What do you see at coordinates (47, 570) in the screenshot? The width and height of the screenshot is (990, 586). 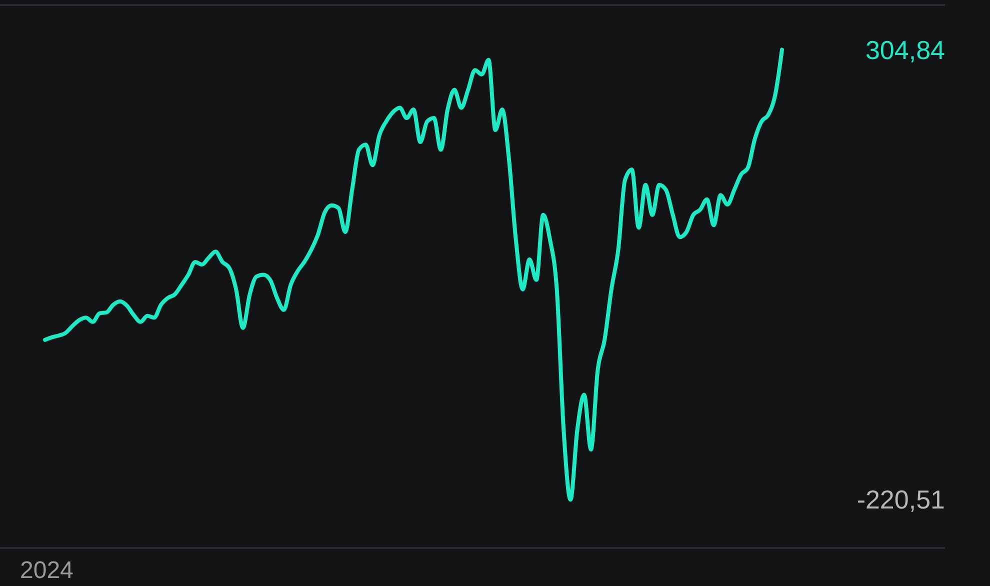 I see `text: 2024` at bounding box center [47, 570].